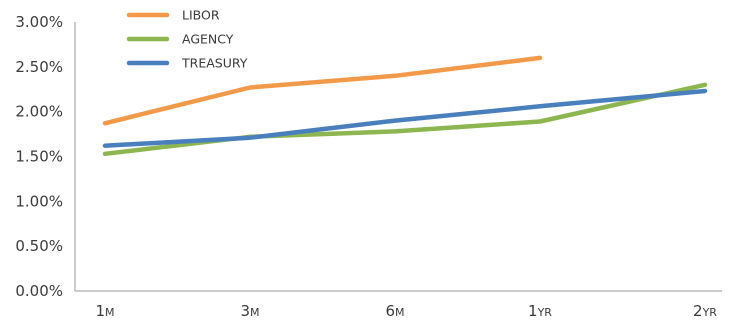 The image size is (730, 322). I want to click on x-tick-number: 2, so click(698, 311).